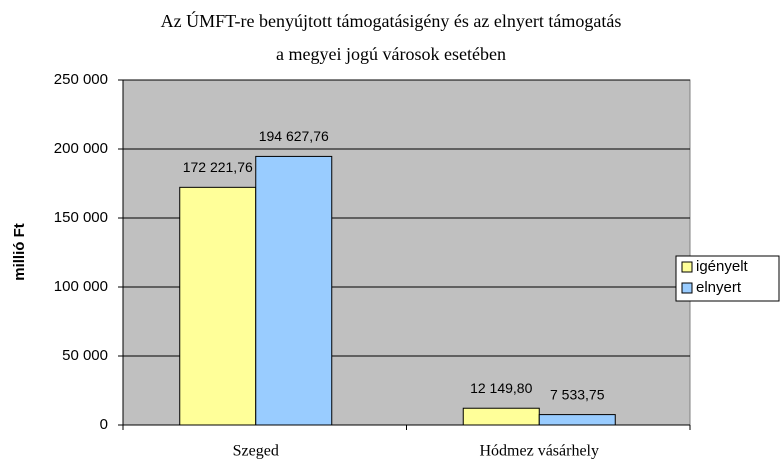 The image size is (782, 465). Describe the element at coordinates (81, 286) in the screenshot. I see `y-tick-label: 100 000` at that location.